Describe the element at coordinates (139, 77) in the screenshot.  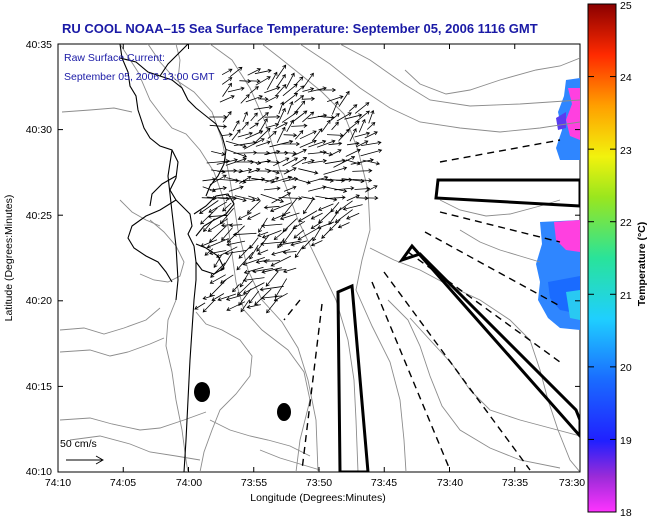
I see `current-legend-line2: September 05, 2006 13:00 GMT` at that location.